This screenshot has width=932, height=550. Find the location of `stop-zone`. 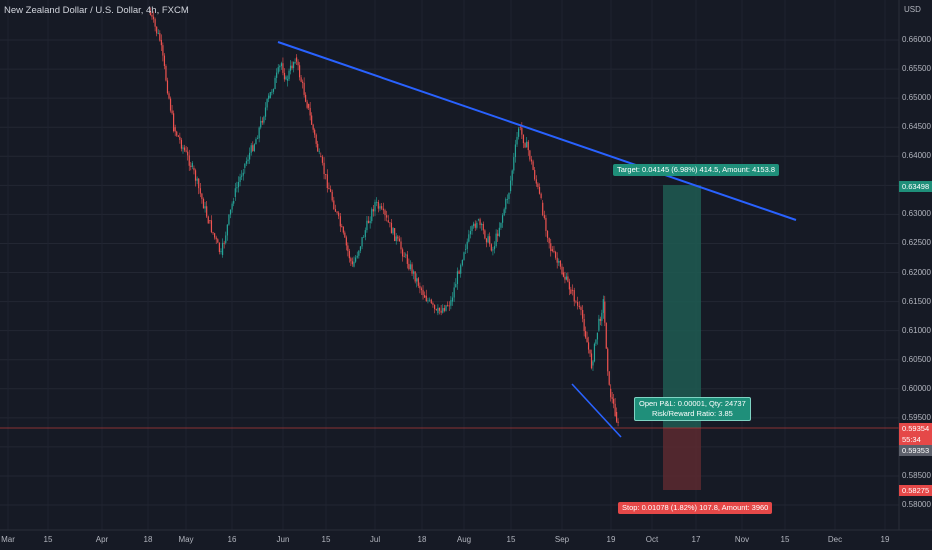

stop-zone is located at coordinates (682, 459).